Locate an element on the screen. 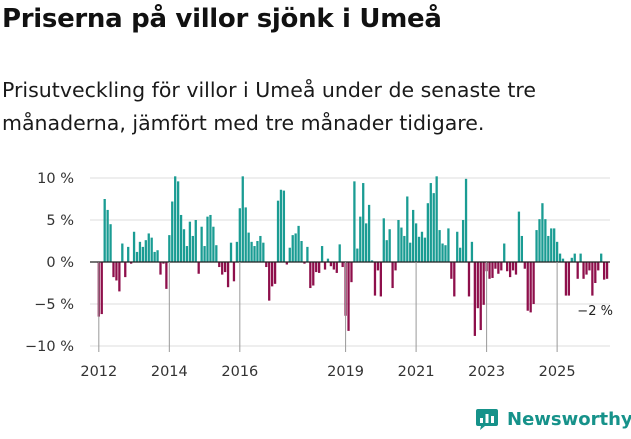 This screenshot has height=439, width=631. y-tick-label: −5 % is located at coordinates (54, 305).